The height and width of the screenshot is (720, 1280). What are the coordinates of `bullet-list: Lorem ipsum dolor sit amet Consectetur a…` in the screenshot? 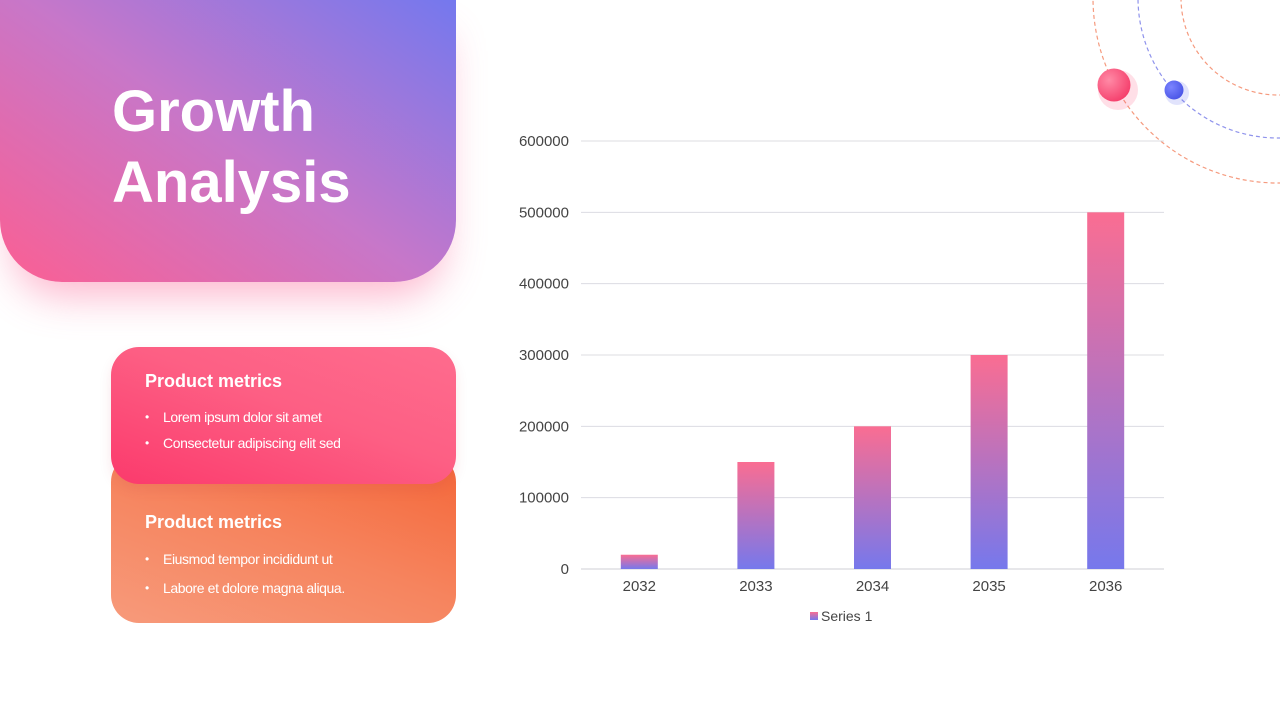 It's located at (290, 430).